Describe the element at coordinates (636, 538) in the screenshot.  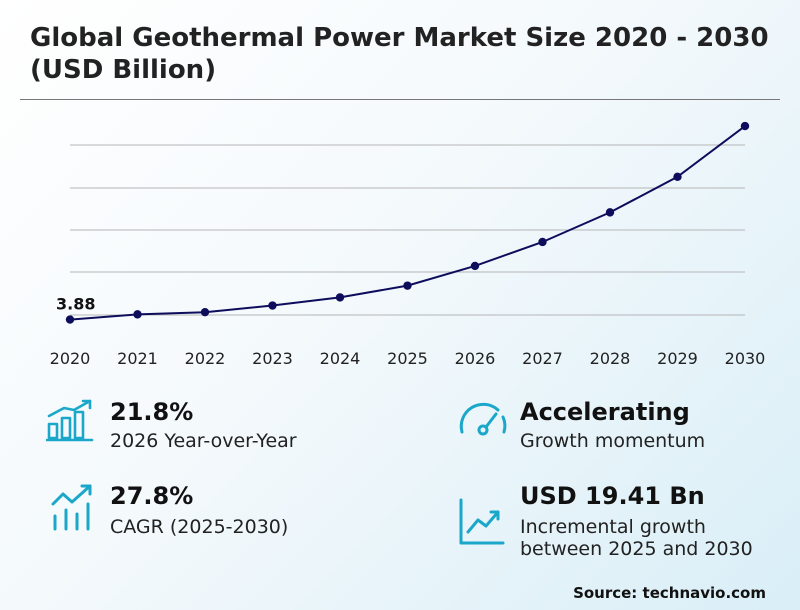
I see `stat-incremental-desc: Incremental growth between 2025 and 2030` at that location.